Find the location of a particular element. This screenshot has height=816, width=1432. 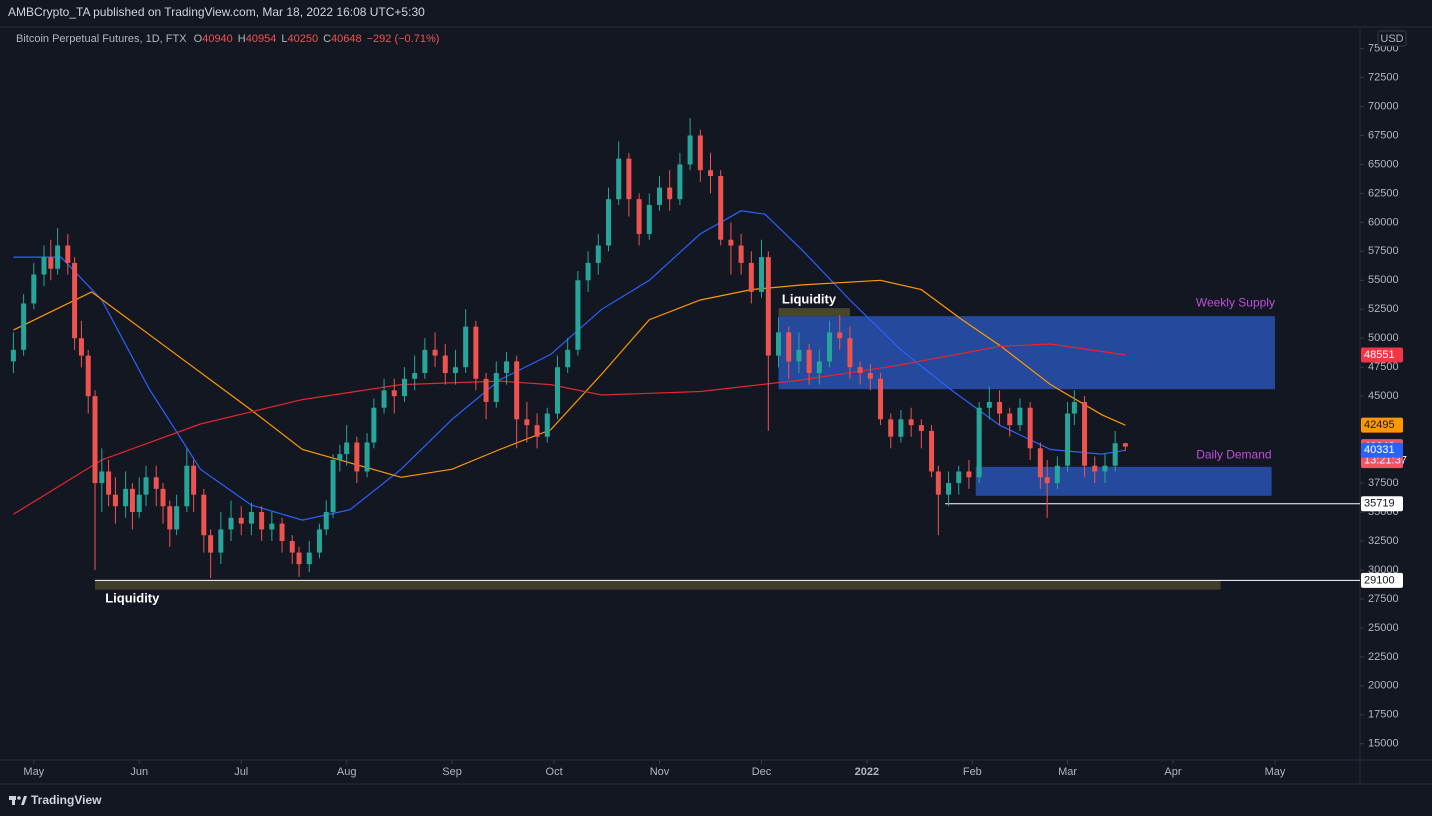

price-label: 35719 is located at coordinates (1379, 504).